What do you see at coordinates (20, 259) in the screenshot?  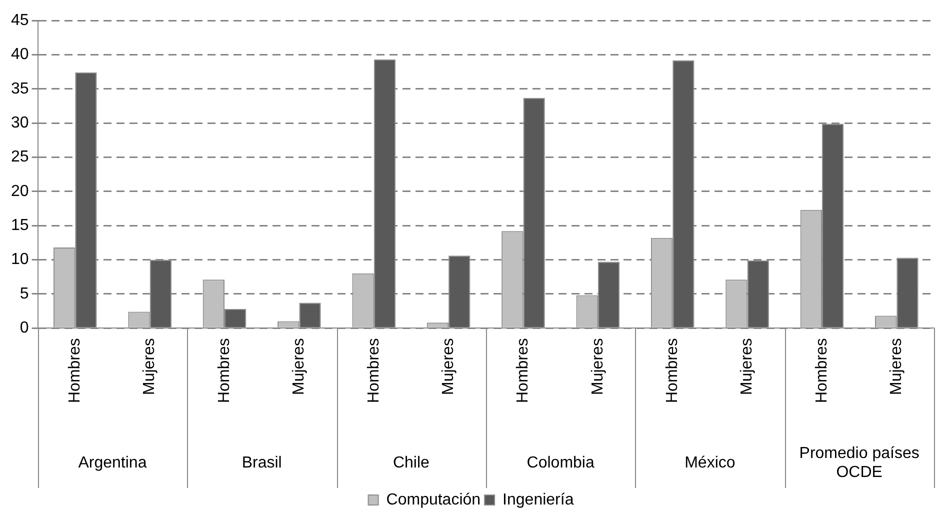 I see `y-tick-label: 10` at bounding box center [20, 259].